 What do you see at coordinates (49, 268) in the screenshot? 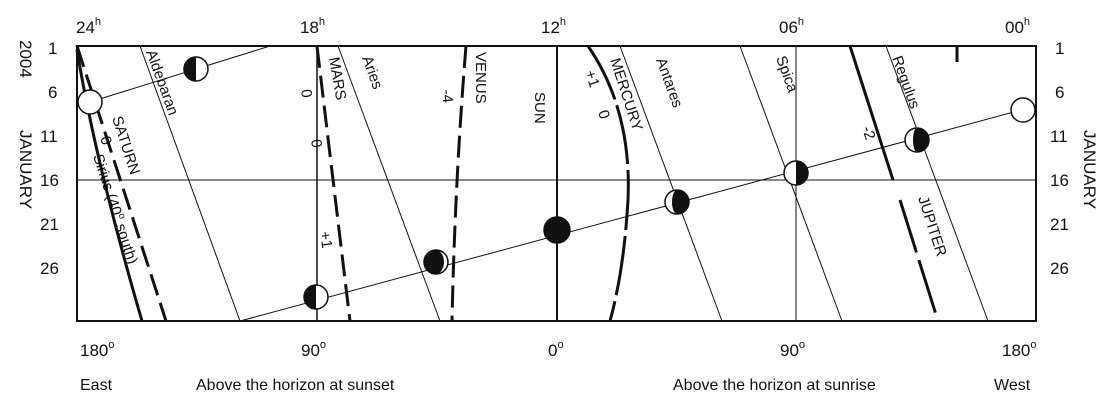
I see `left-axis-day: 26` at bounding box center [49, 268].